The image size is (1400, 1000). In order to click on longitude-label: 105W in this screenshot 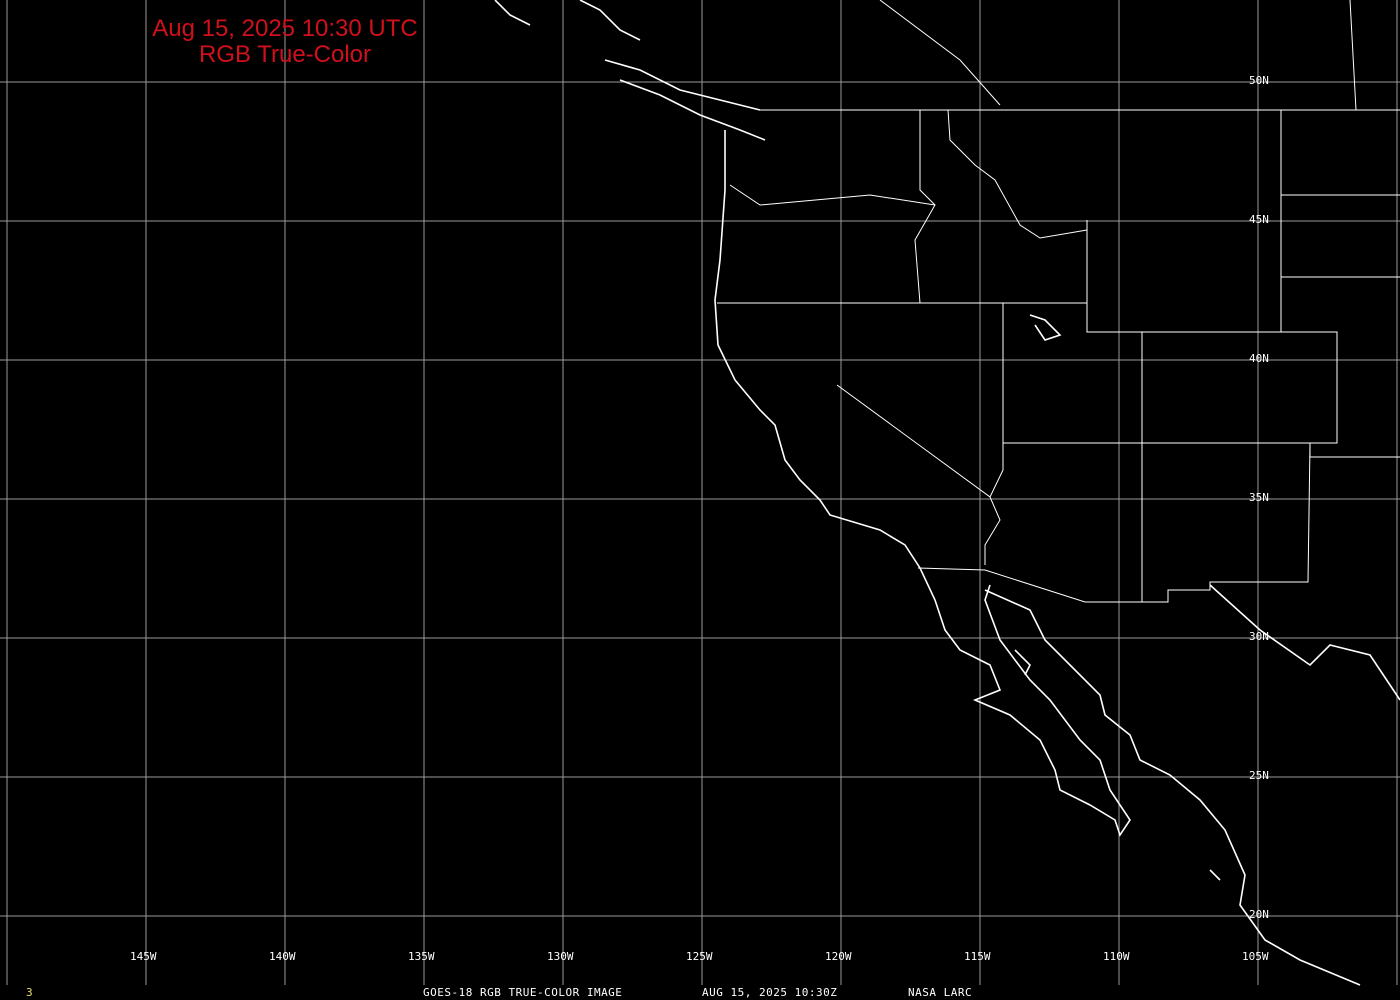, I will do `click(1255, 956)`.